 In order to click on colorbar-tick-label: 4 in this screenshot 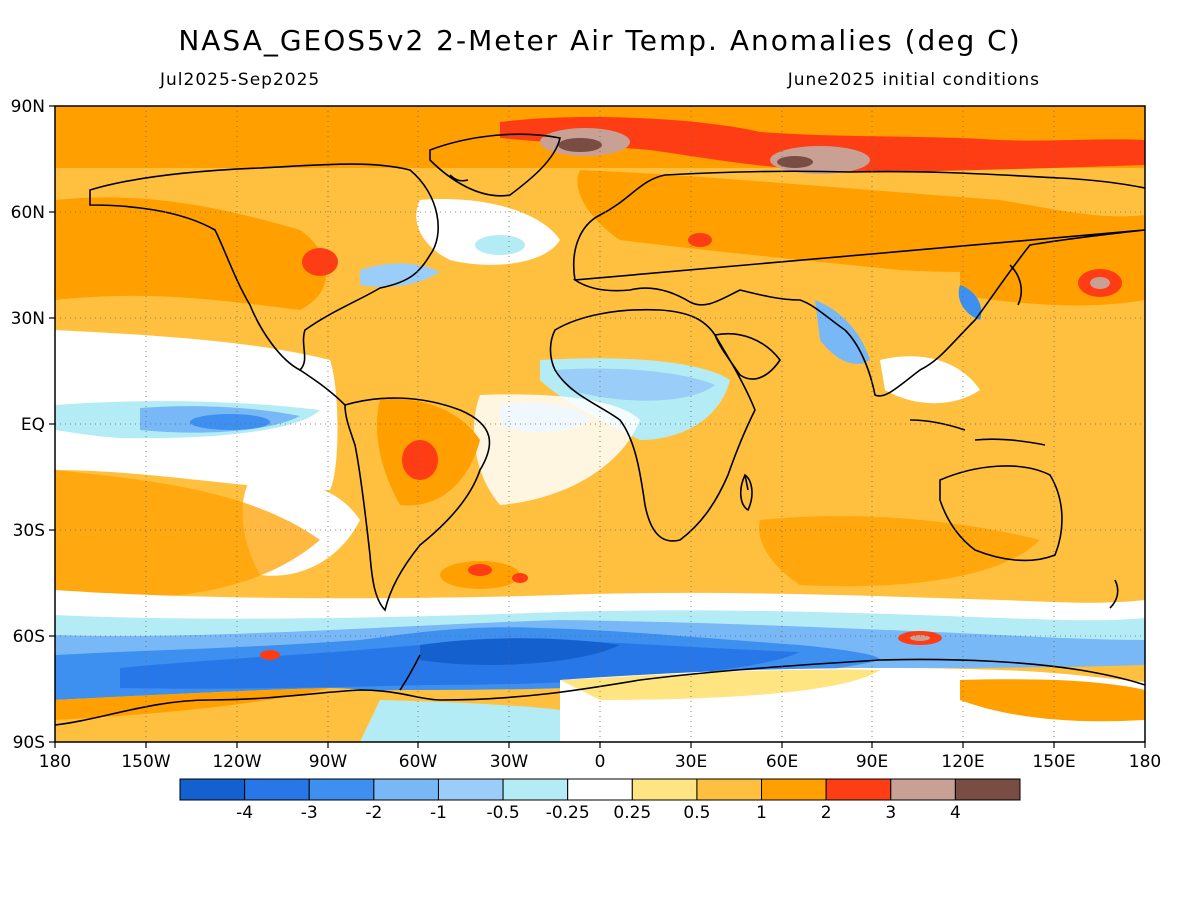, I will do `click(955, 813)`.